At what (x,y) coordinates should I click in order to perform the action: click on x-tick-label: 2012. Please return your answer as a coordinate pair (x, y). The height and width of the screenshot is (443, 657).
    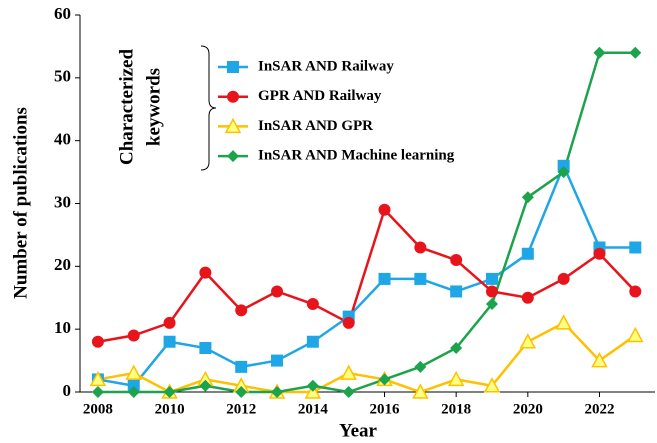
    Looking at the image, I should click on (241, 409).